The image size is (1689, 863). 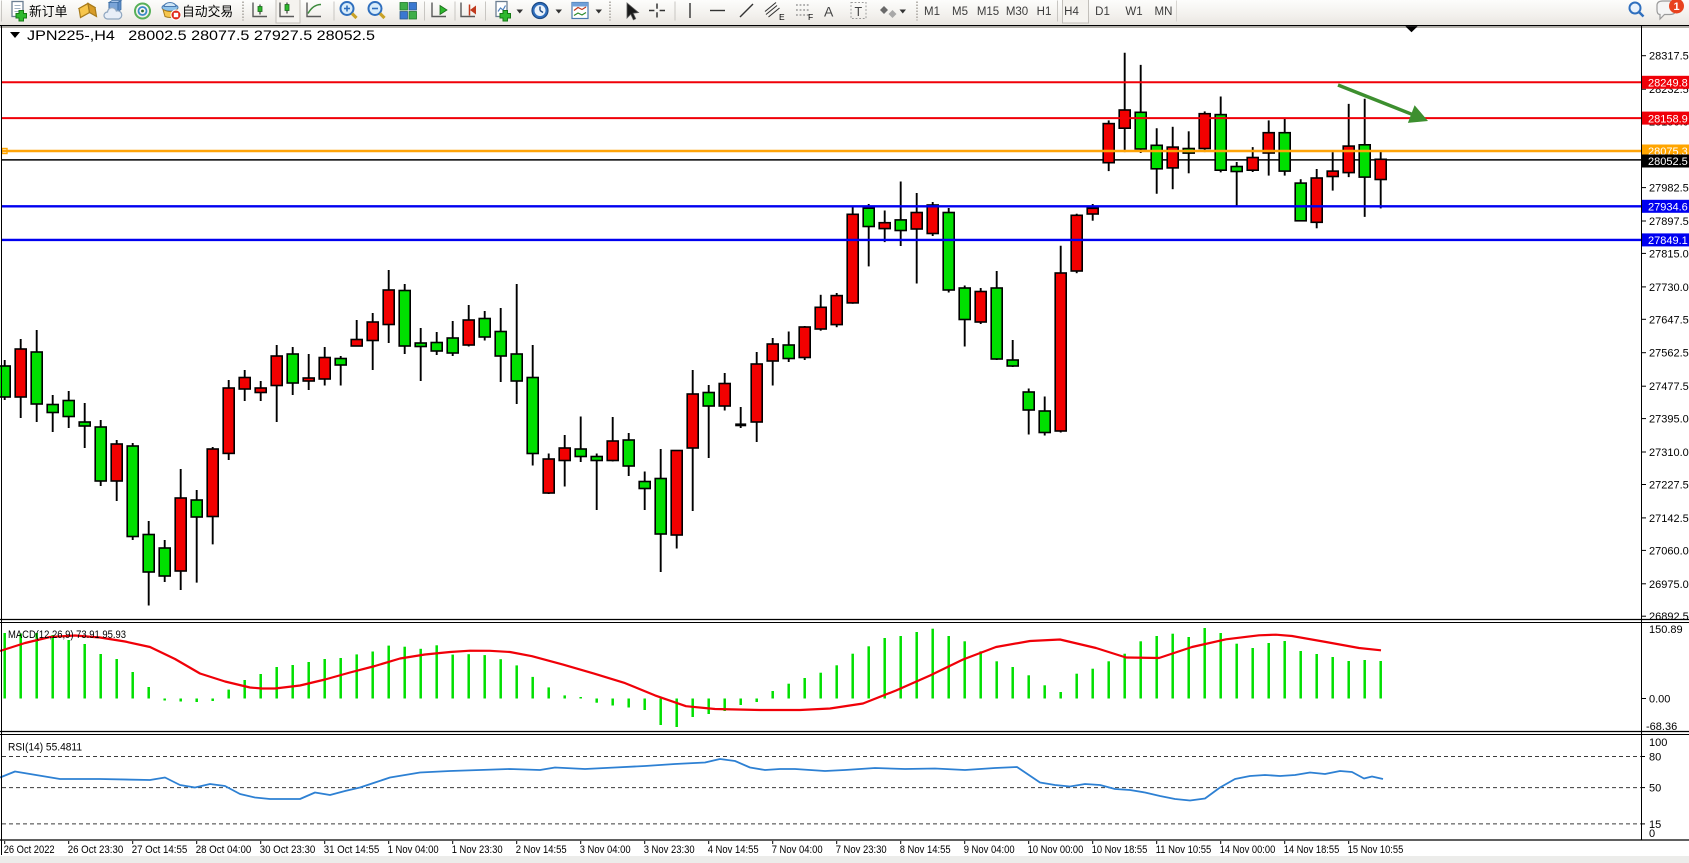 I want to click on svg-text: H1, so click(x=1044, y=12).